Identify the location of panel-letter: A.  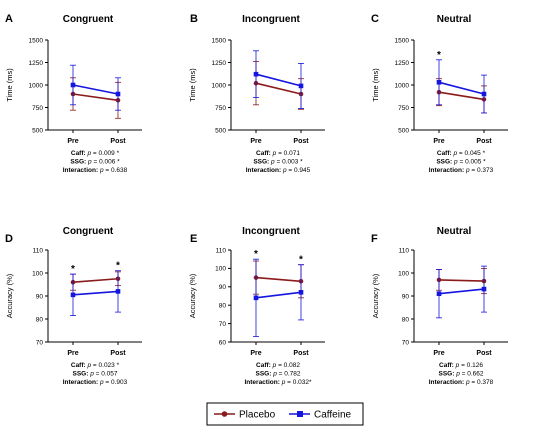
(9, 19).